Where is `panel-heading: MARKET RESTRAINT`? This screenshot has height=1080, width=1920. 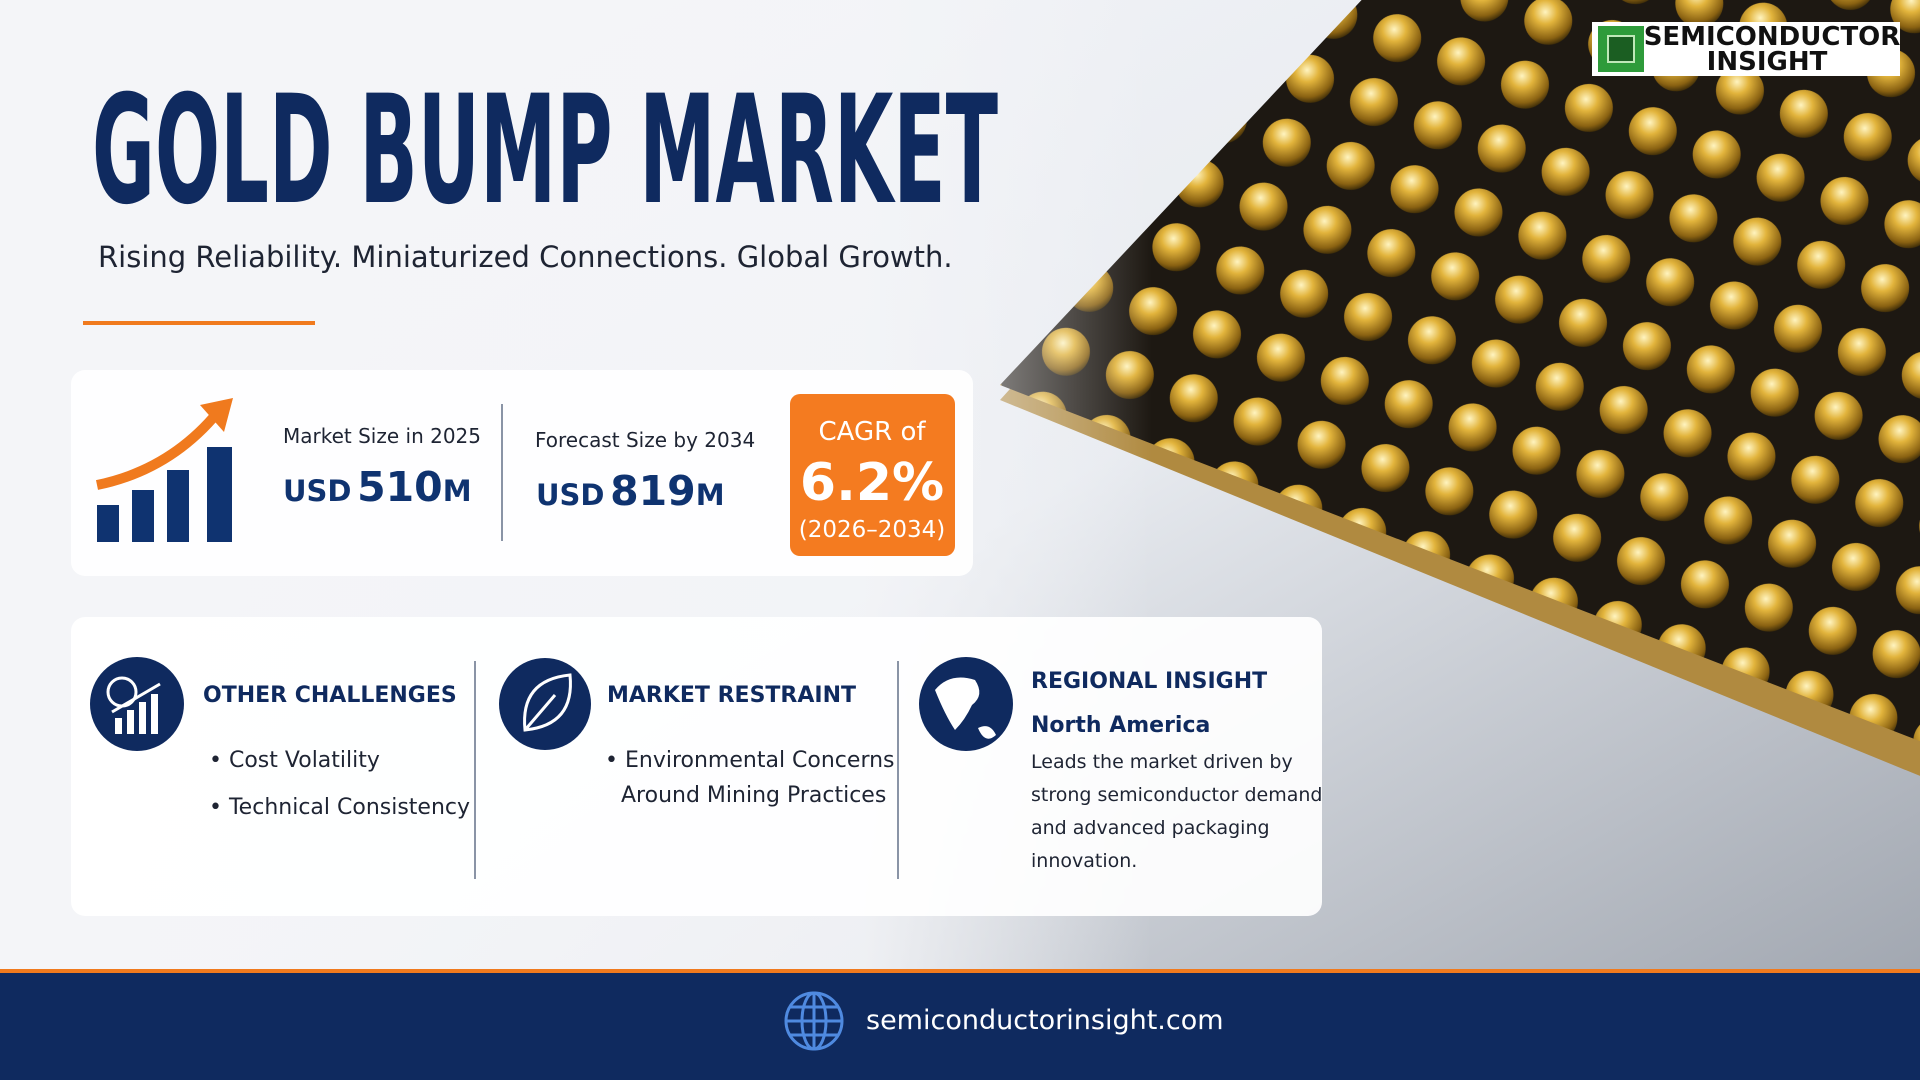
panel-heading: MARKET RESTRAINT is located at coordinates (731, 695).